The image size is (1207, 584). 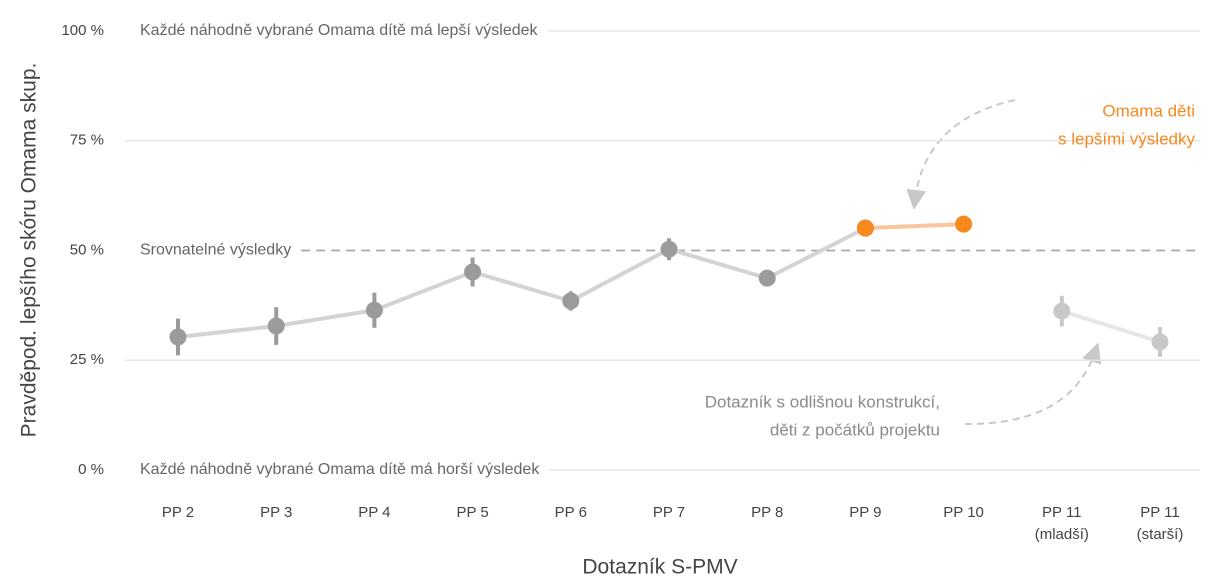 I want to click on x-tick-label: PP 4, so click(x=374, y=512).